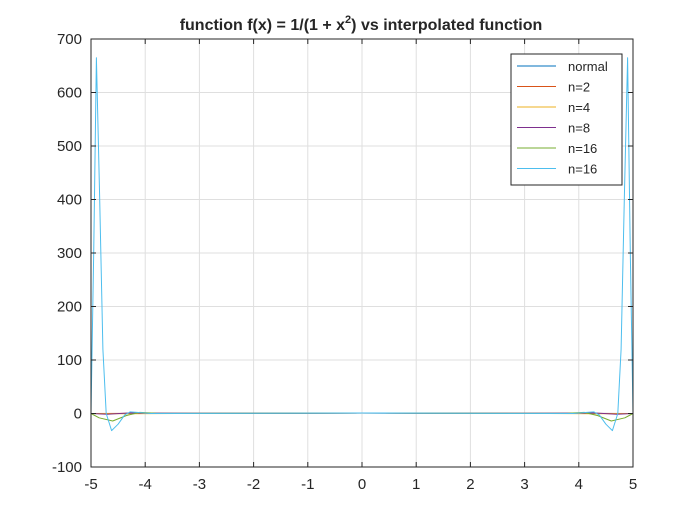  What do you see at coordinates (446, 25) in the screenshot?
I see `chart-title-suffix: ) vs interpolated function` at bounding box center [446, 25].